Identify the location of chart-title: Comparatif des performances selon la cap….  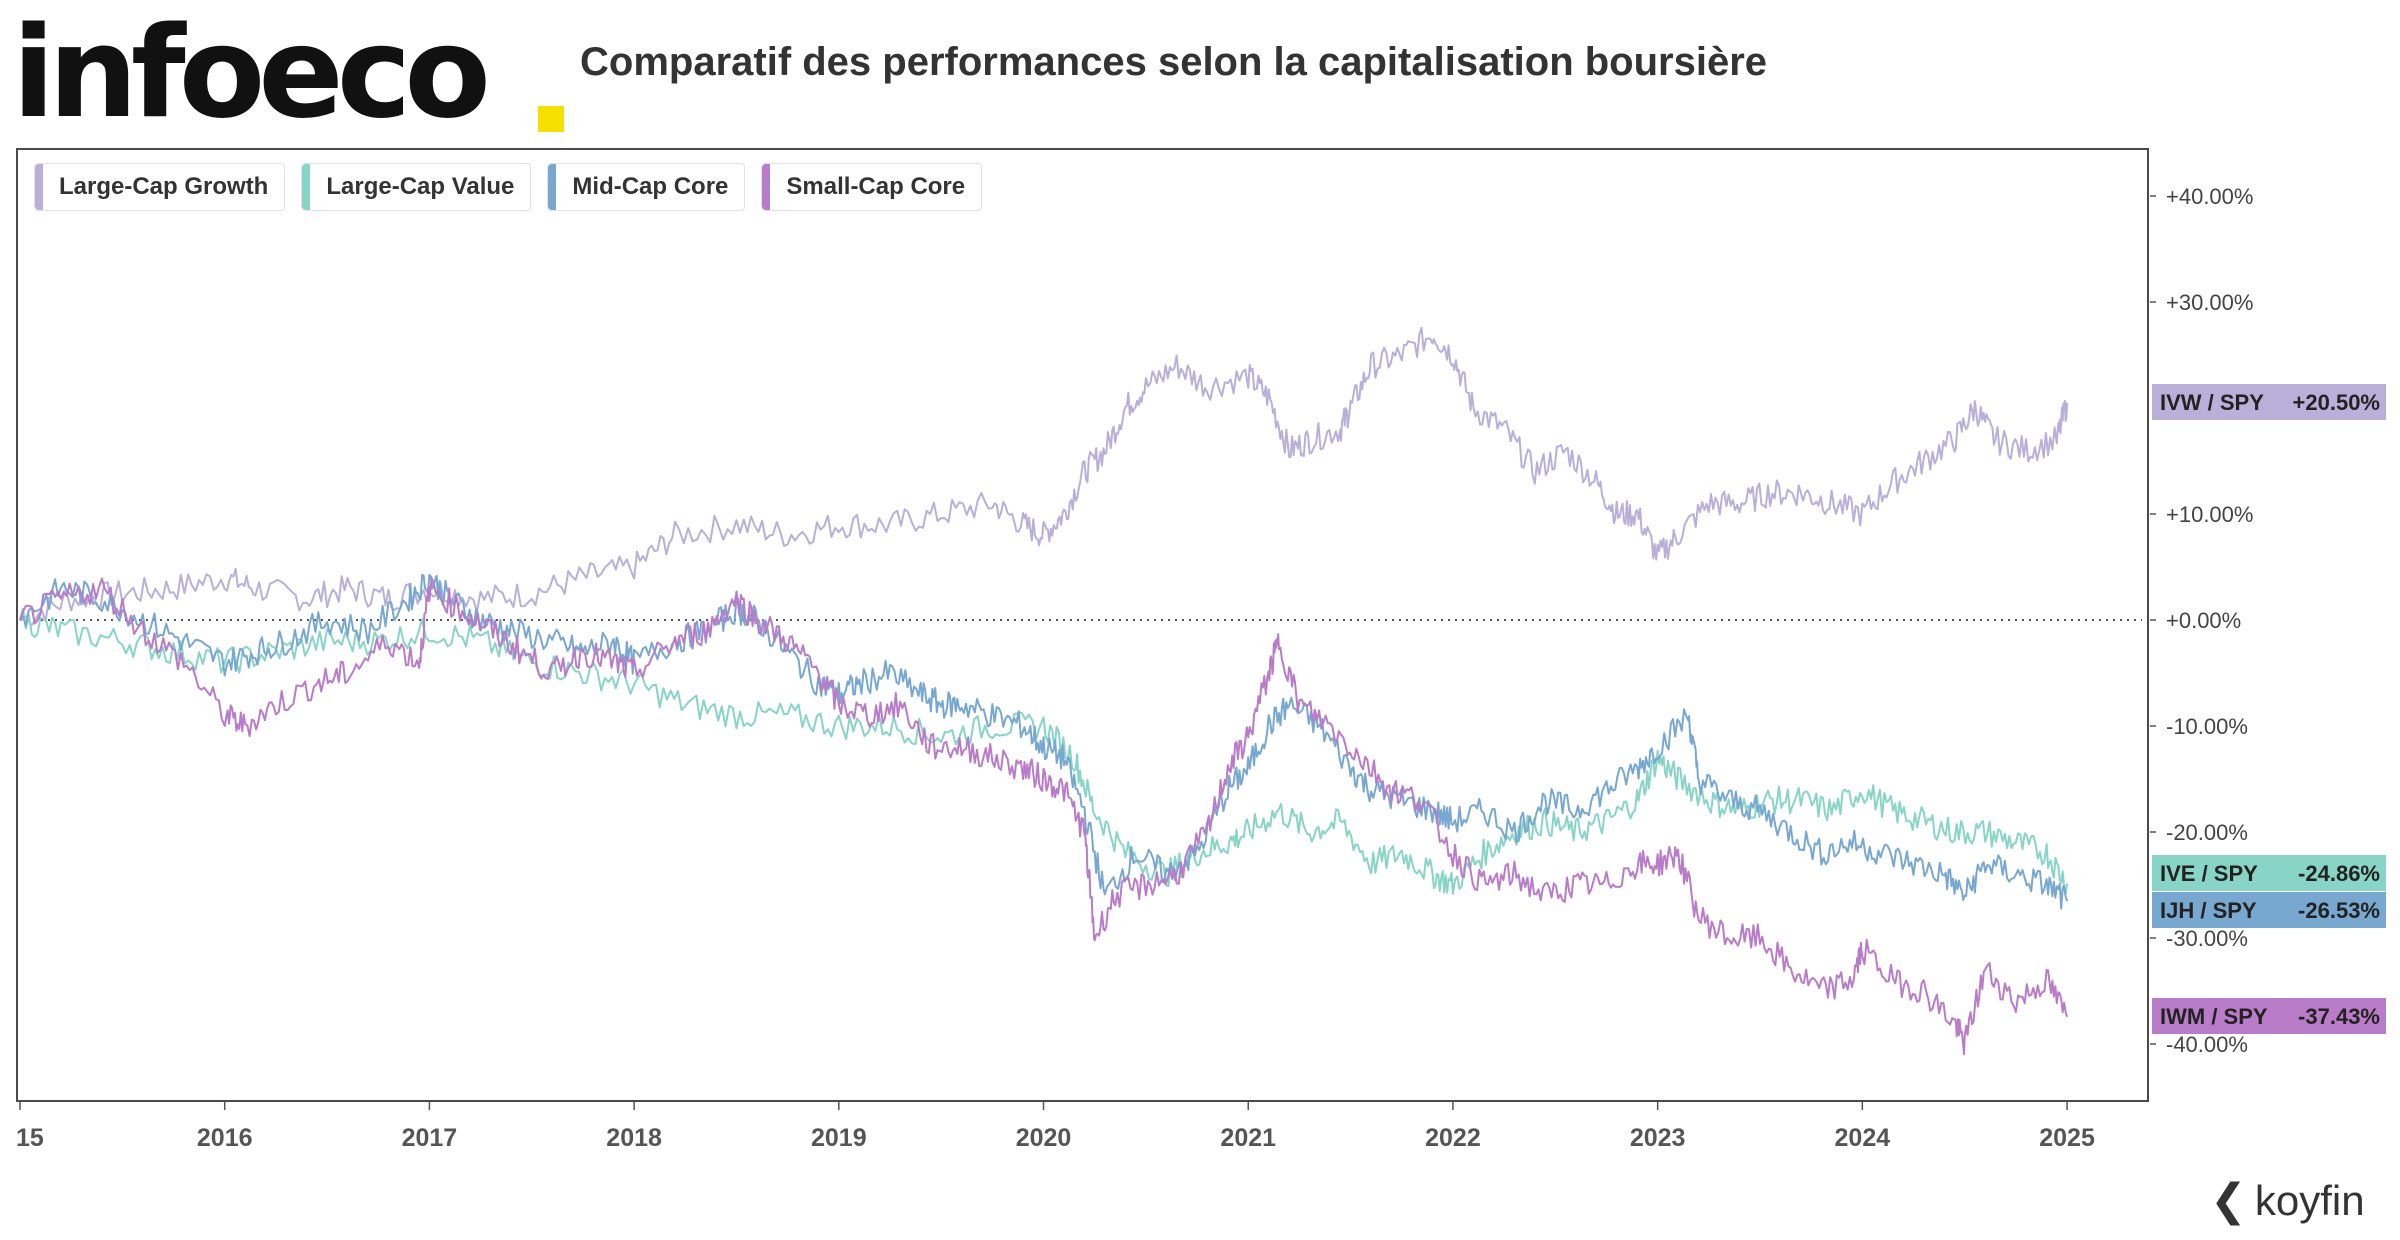
(1174, 62).